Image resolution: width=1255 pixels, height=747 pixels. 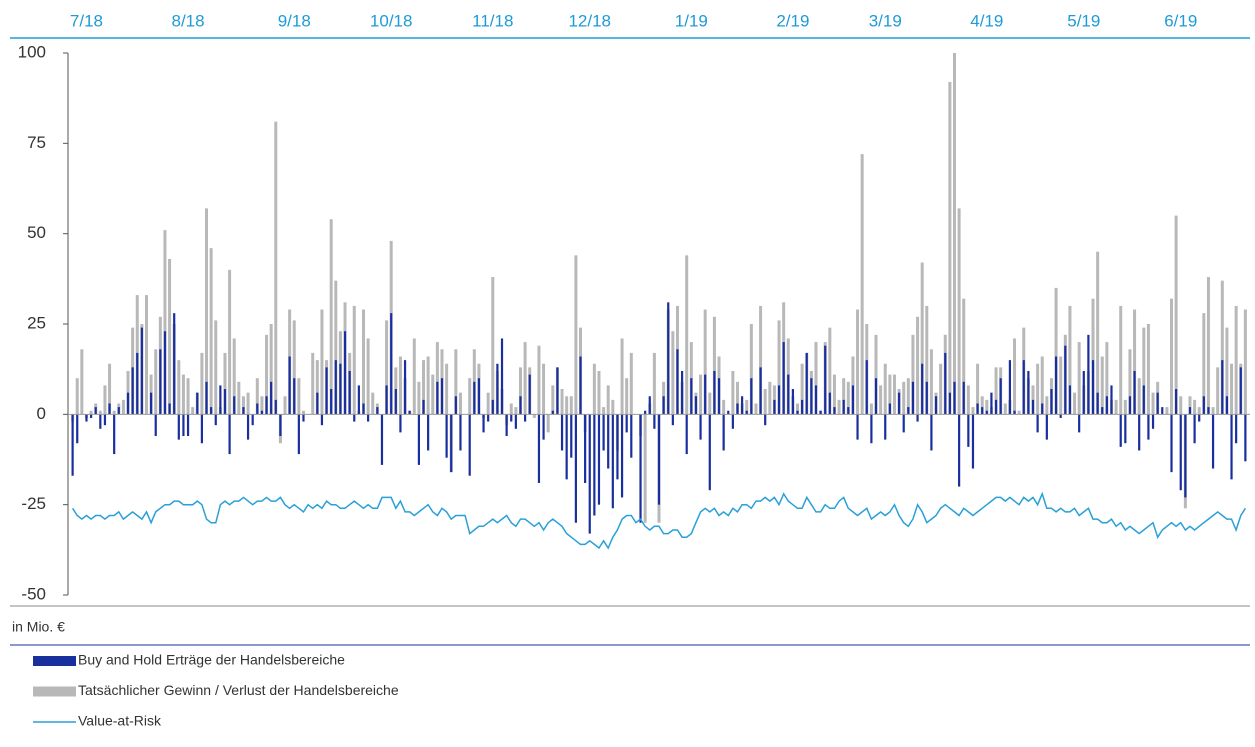 What do you see at coordinates (36, 322) in the screenshot?
I see `y-tick-label: 25` at bounding box center [36, 322].